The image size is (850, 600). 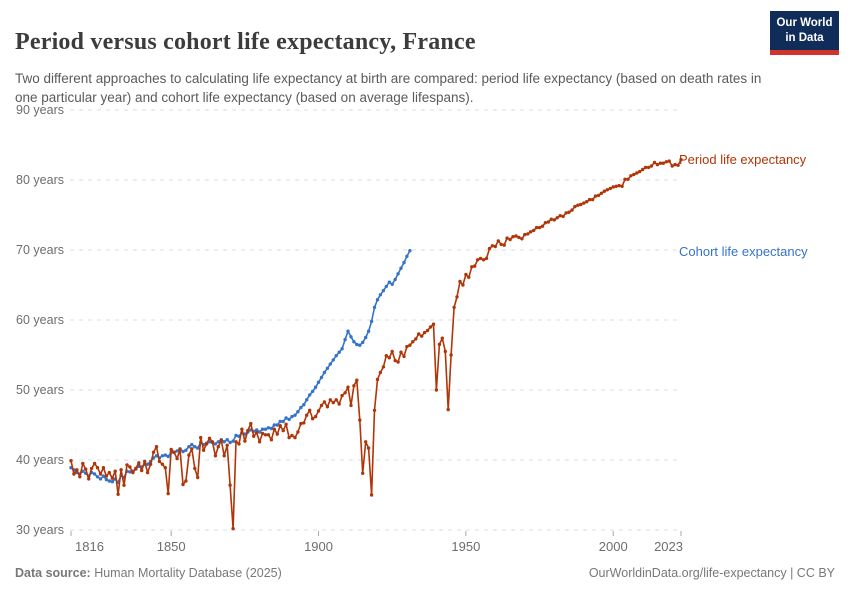 What do you see at coordinates (804, 33) in the screenshot?
I see `owid-logo: Our World in Data` at bounding box center [804, 33].